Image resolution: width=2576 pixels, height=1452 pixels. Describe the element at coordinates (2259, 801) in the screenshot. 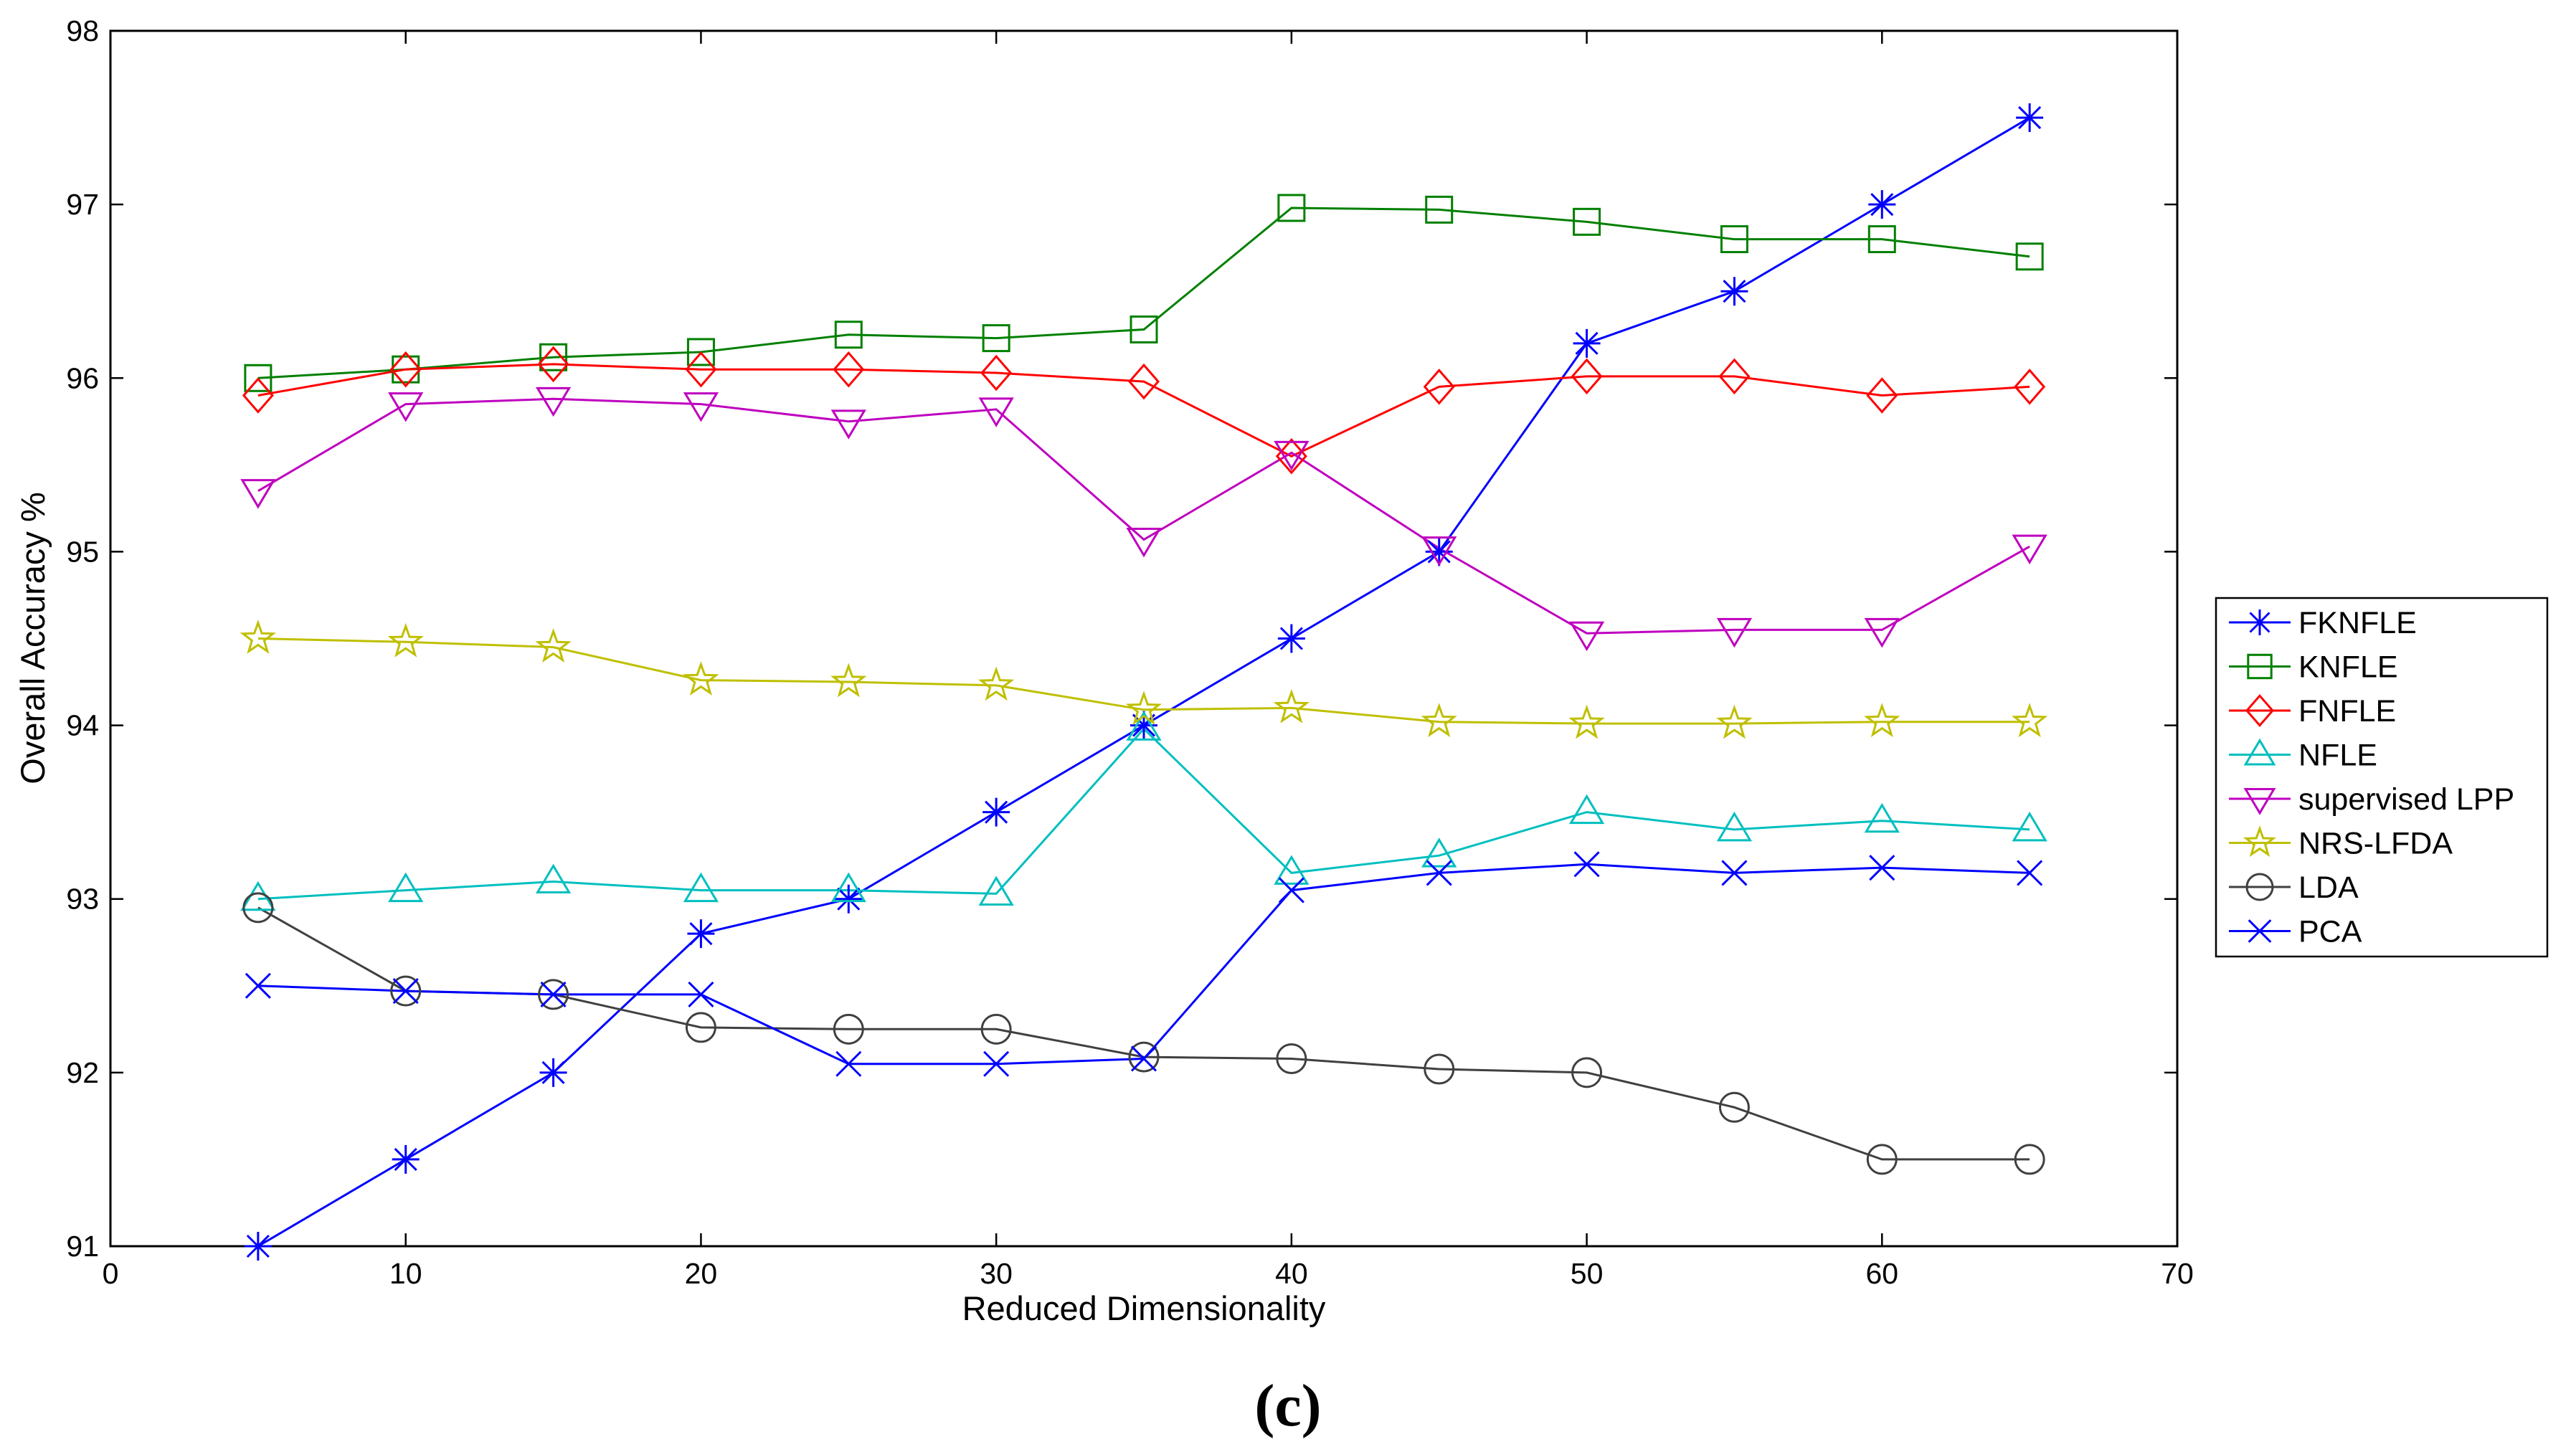

I see `legend-marker-supervised-lpp` at that location.